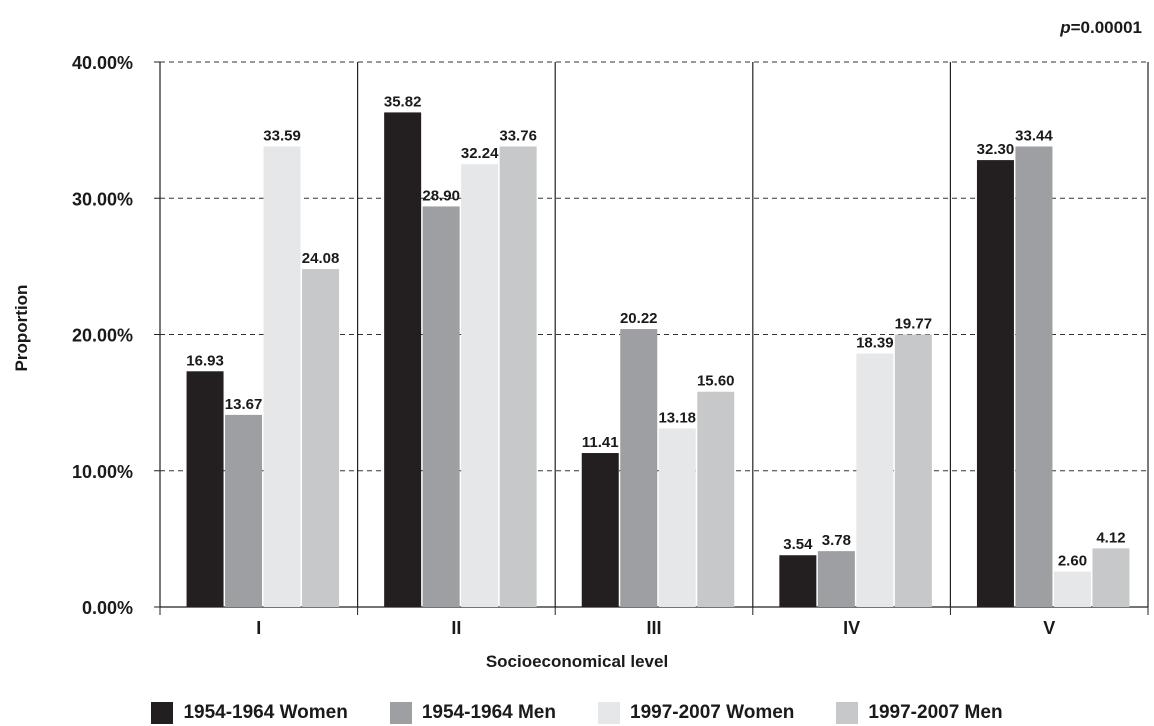 This screenshot has width=1154, height=726. What do you see at coordinates (639, 318) in the screenshot?
I see `bar-value-label: 20.22` at bounding box center [639, 318].